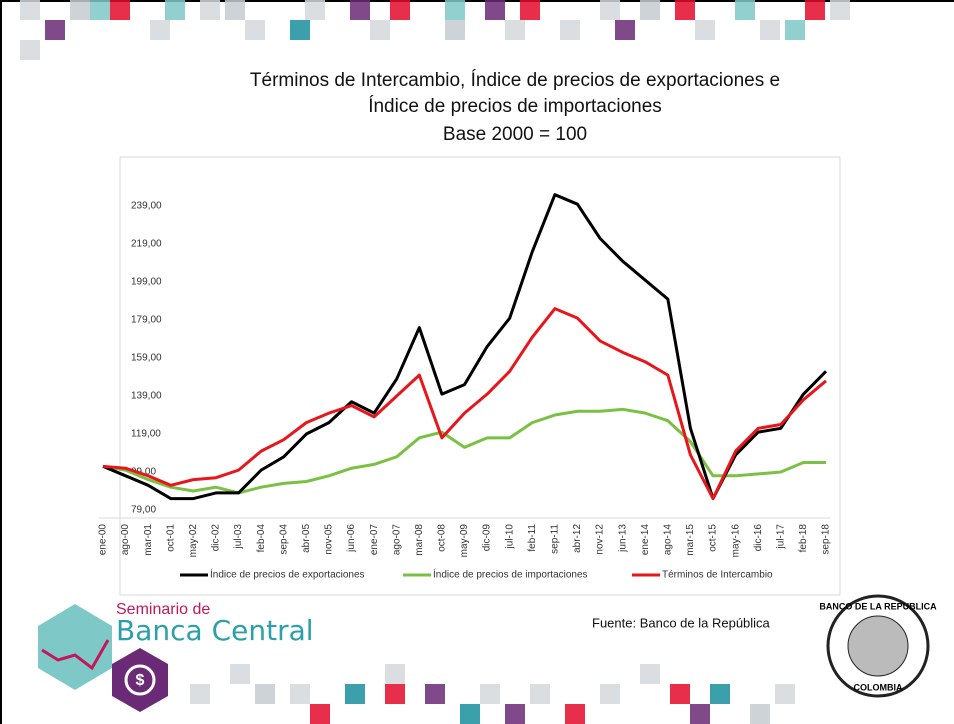 Image resolution: width=954 pixels, height=724 pixels. I want to click on series-line, so click(464, 451).